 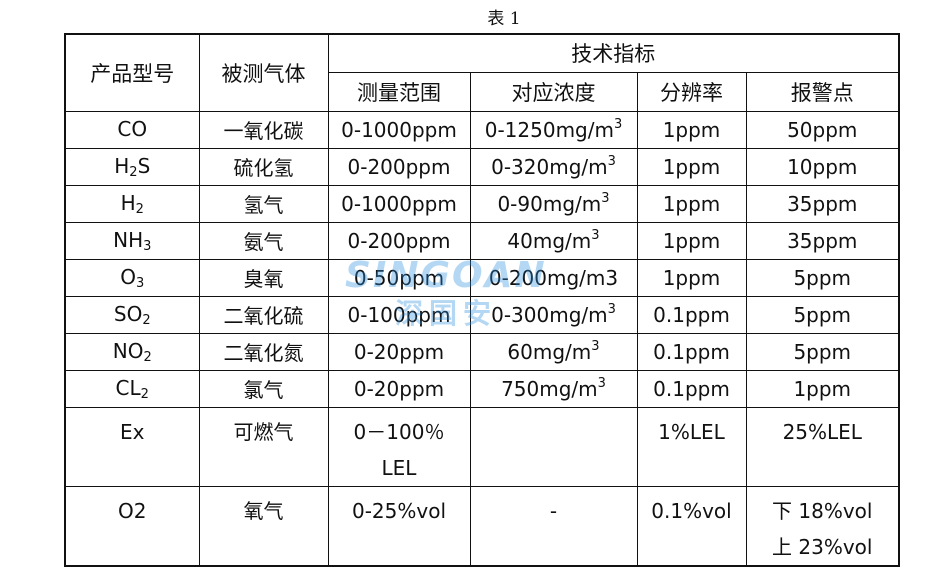 What do you see at coordinates (263, 277) in the screenshot?
I see `cell-gas: 臭氧` at bounding box center [263, 277].